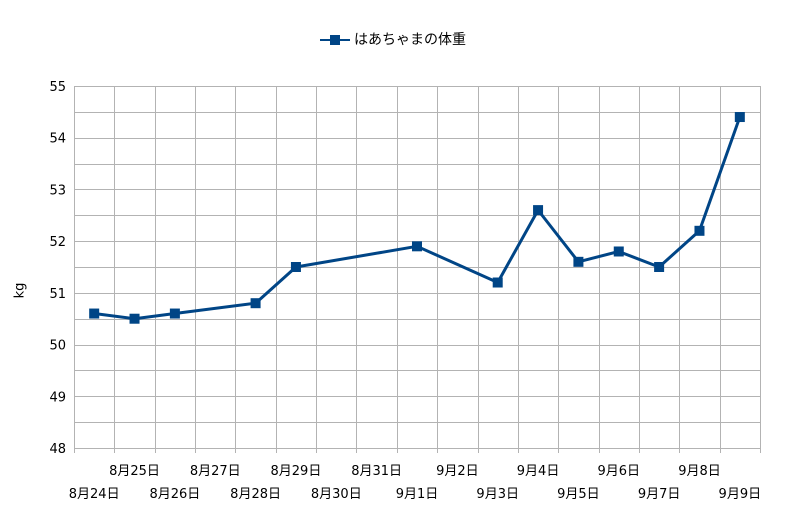 The height and width of the screenshot is (516, 786). Describe the element at coordinates (57, 449) in the screenshot. I see `y-tick-label: 48` at that location.